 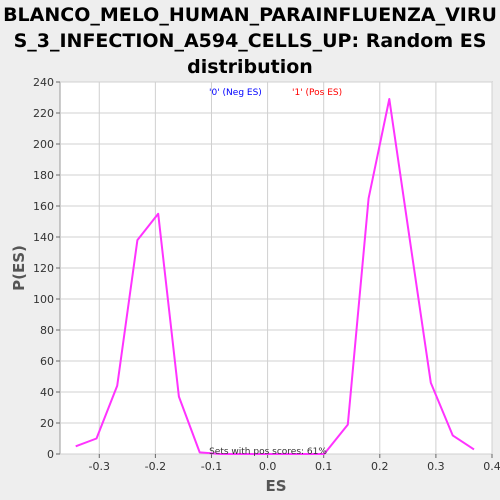 What do you see at coordinates (235, 93) in the screenshot?
I see `legend-entry-neg: '0' (Neg ES)` at bounding box center [235, 93].